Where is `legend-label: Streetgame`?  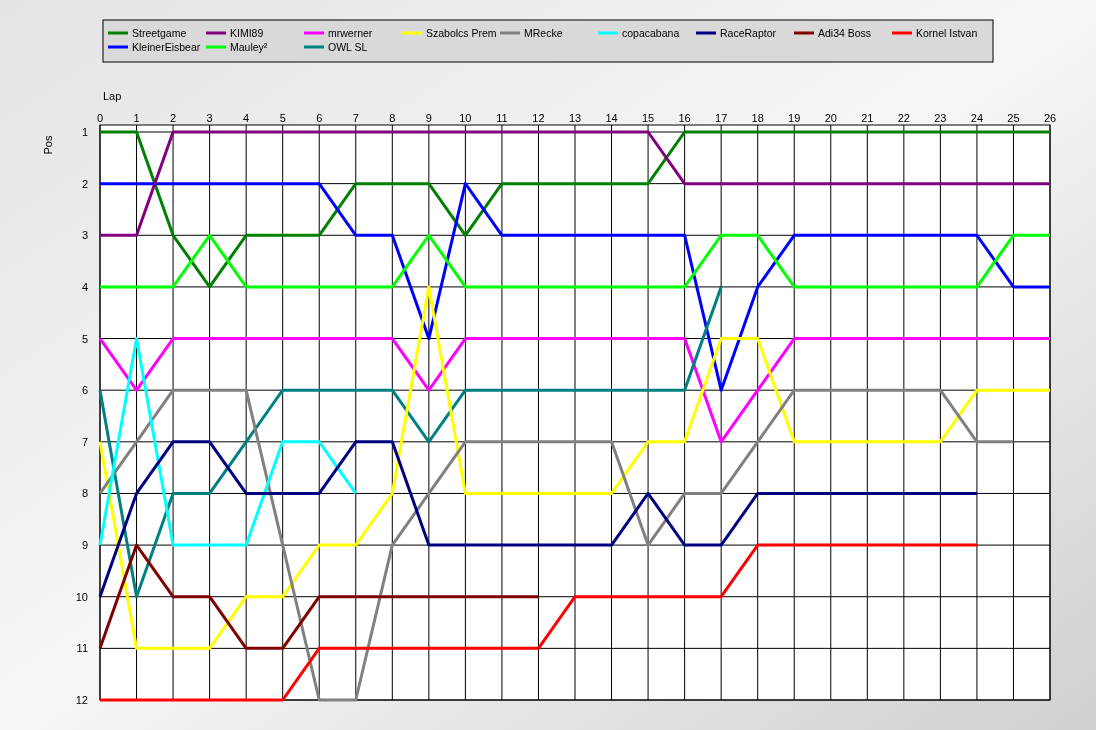 legend-label: Streetgame is located at coordinates (159, 33).